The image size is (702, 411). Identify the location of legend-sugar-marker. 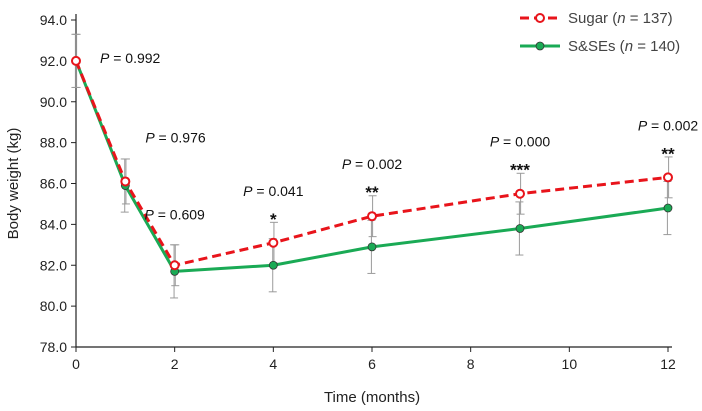
(540, 18).